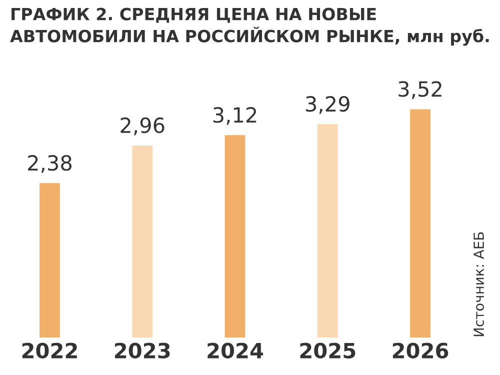 The height and width of the screenshot is (375, 500). I want to click on text: Источник: АЕБ, so click(479, 284).